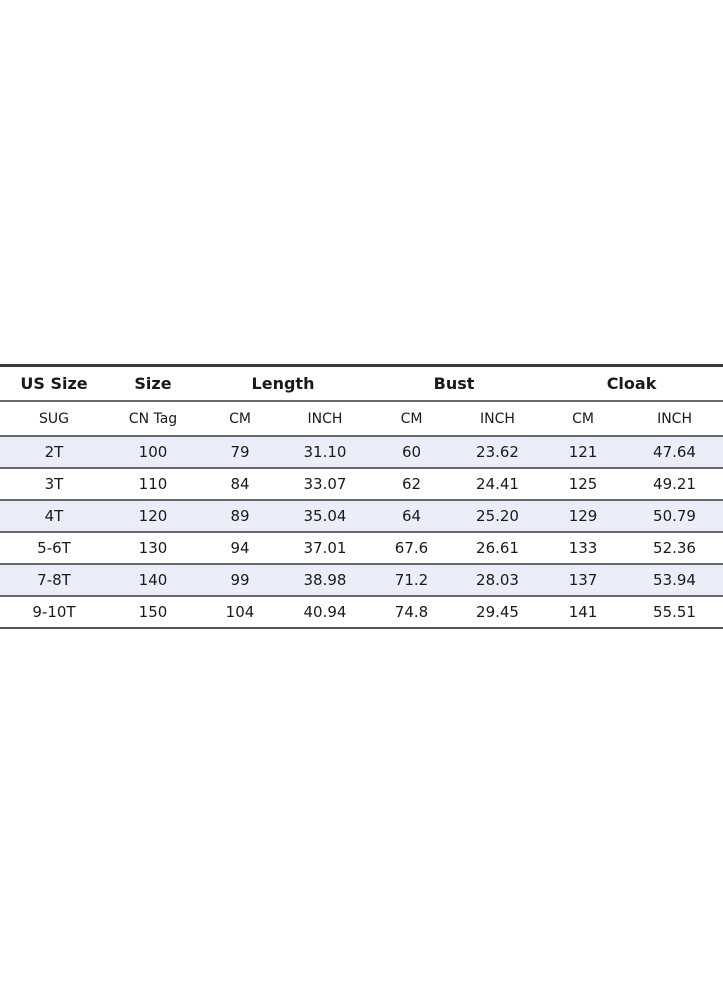  I want to click on table-cell: 150, so click(153, 612).